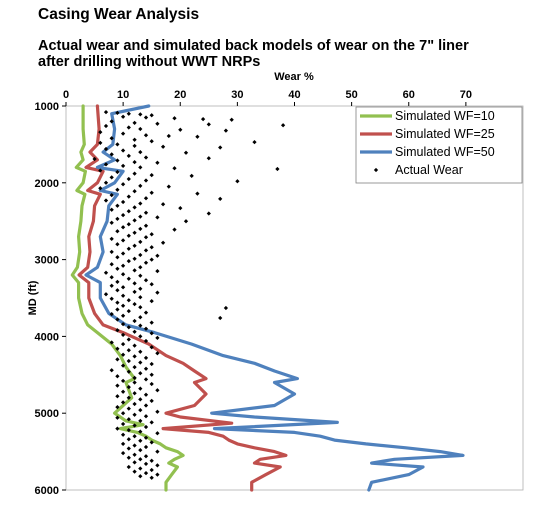  Describe the element at coordinates (445, 152) in the screenshot. I see `legend-label-simulated-wf-50: Simulated WF=50` at that location.